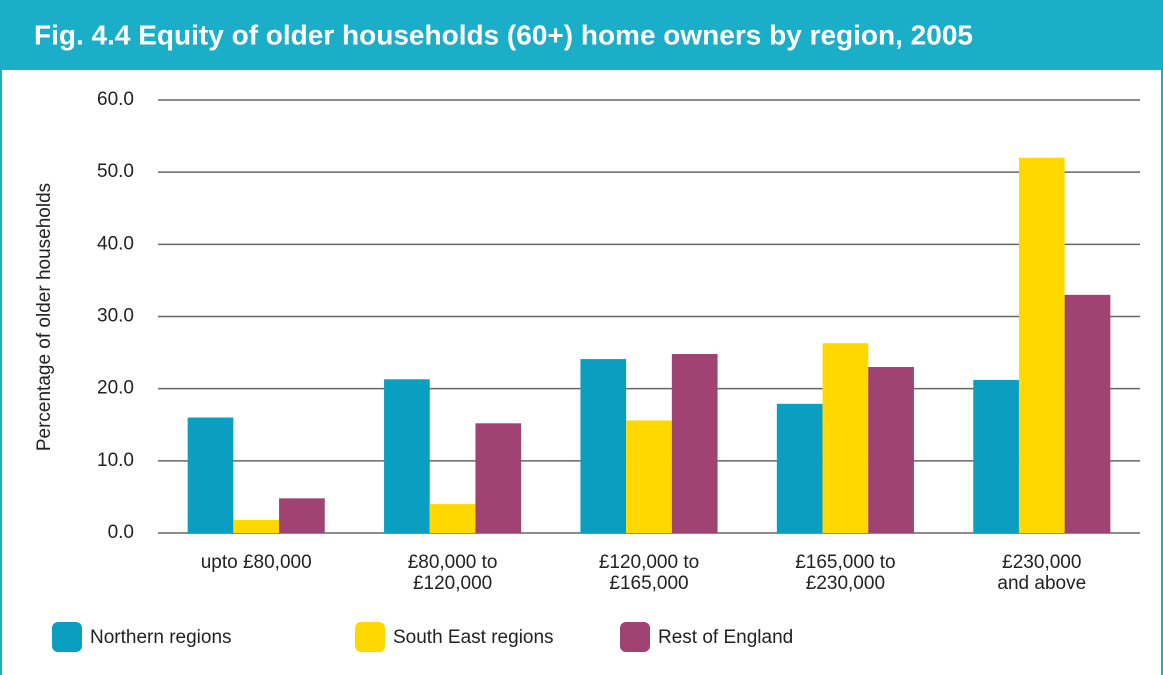  What do you see at coordinates (649, 562) in the screenshot?
I see `x-tick-label: £120,000 to` at bounding box center [649, 562].